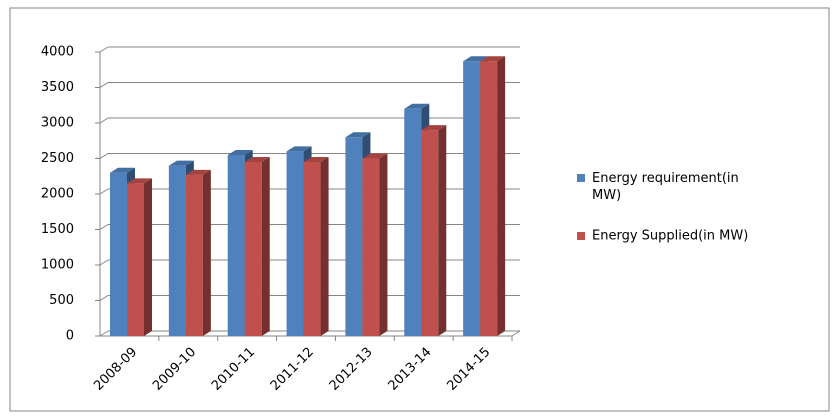  What do you see at coordinates (57, 123) in the screenshot?
I see `y-tick-label: 3000` at bounding box center [57, 123].